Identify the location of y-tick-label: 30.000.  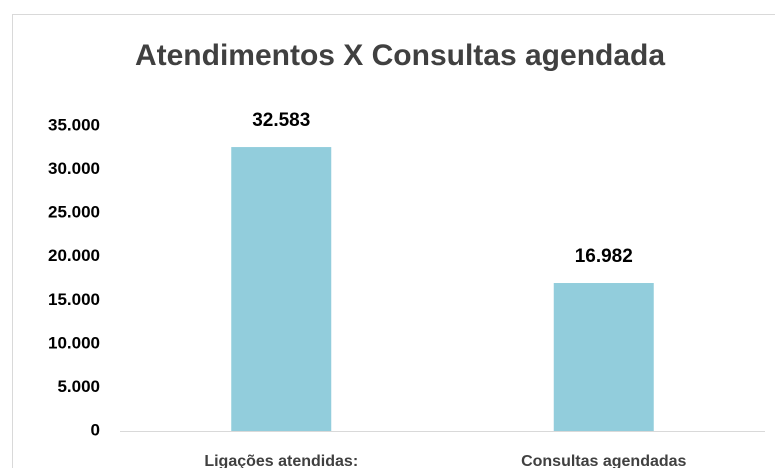
(74, 168).